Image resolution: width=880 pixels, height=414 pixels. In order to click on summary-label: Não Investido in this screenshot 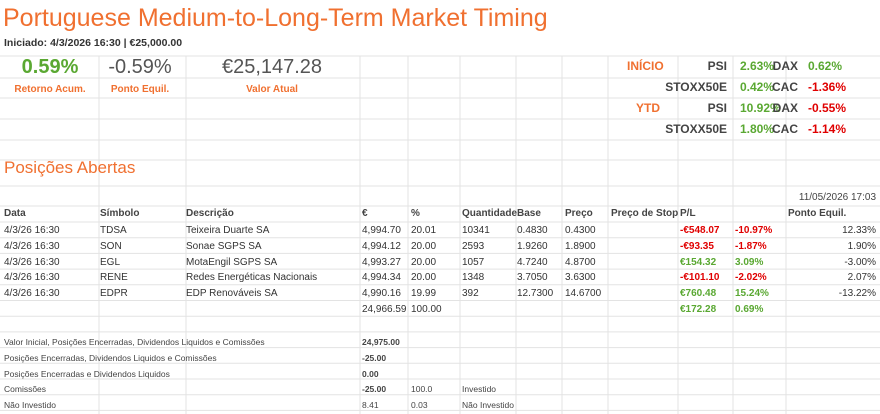, I will do `click(30, 405)`.